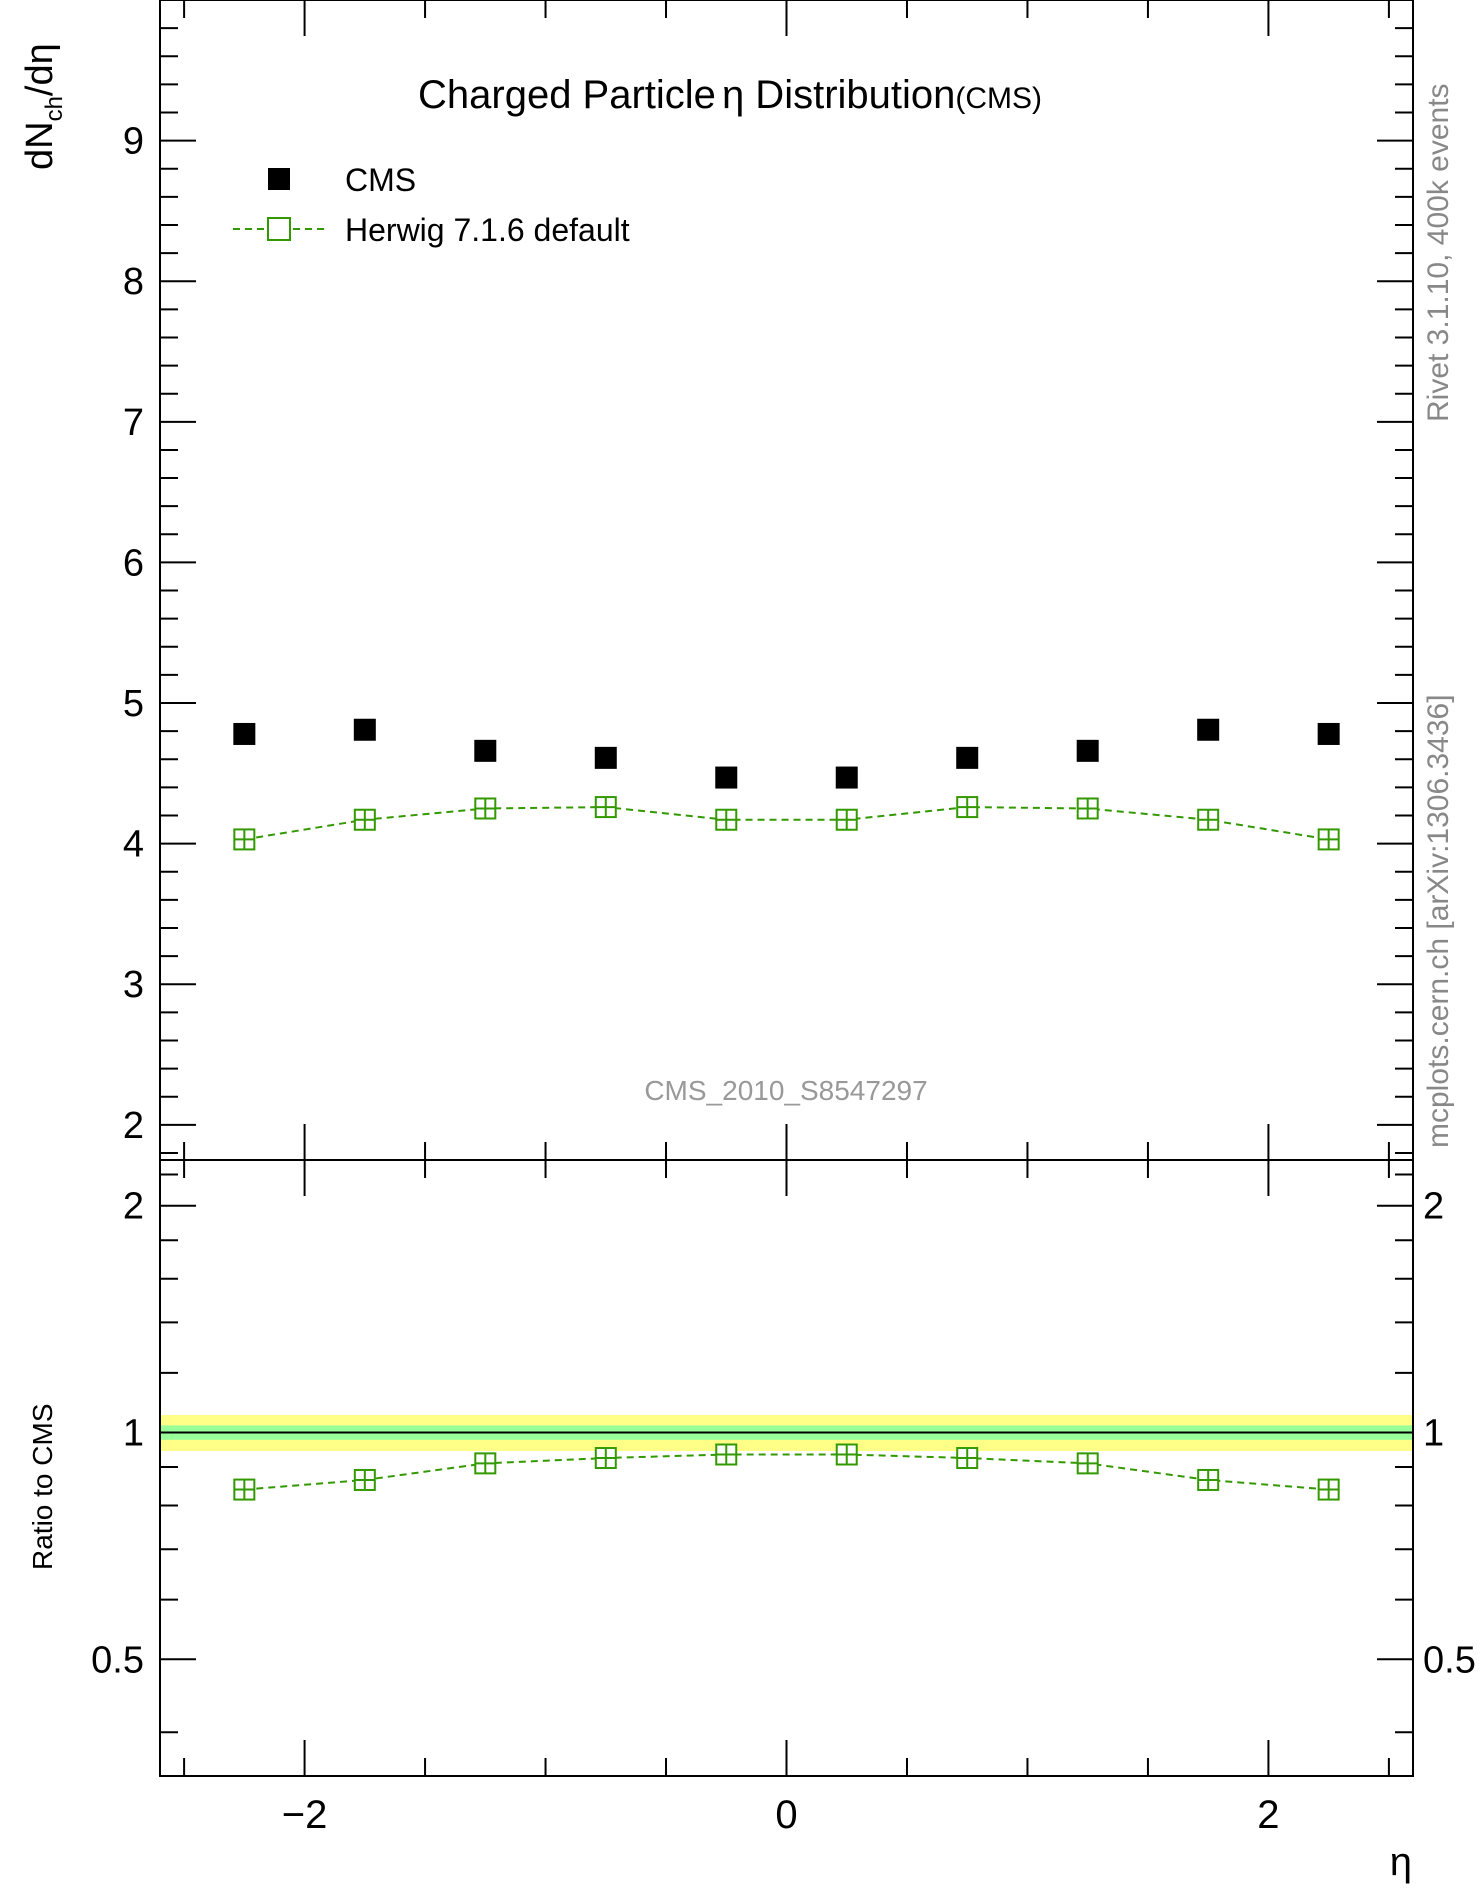  I want to click on x-tick-label: 0, so click(786, 1815).